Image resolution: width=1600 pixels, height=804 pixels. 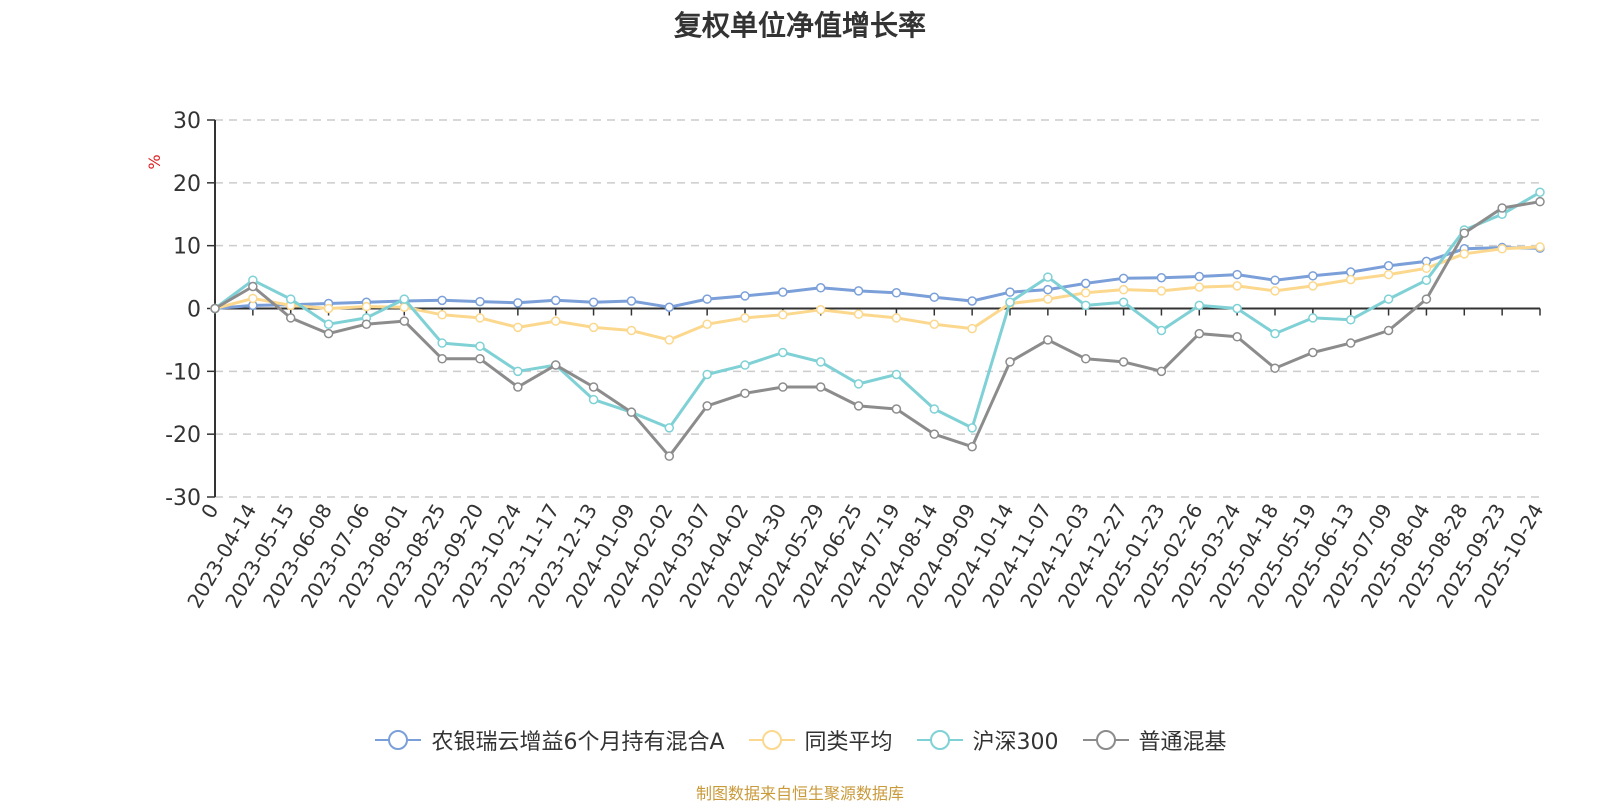 I want to click on y-tick-label: 0, so click(x=194, y=310).